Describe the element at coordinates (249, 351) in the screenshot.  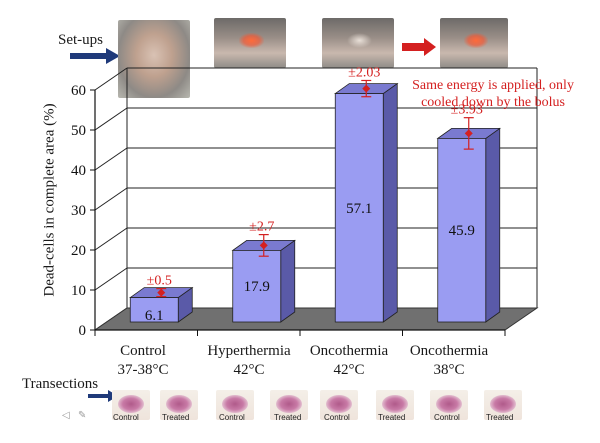
I see `category-label-line1: Hyperthermia` at that location.